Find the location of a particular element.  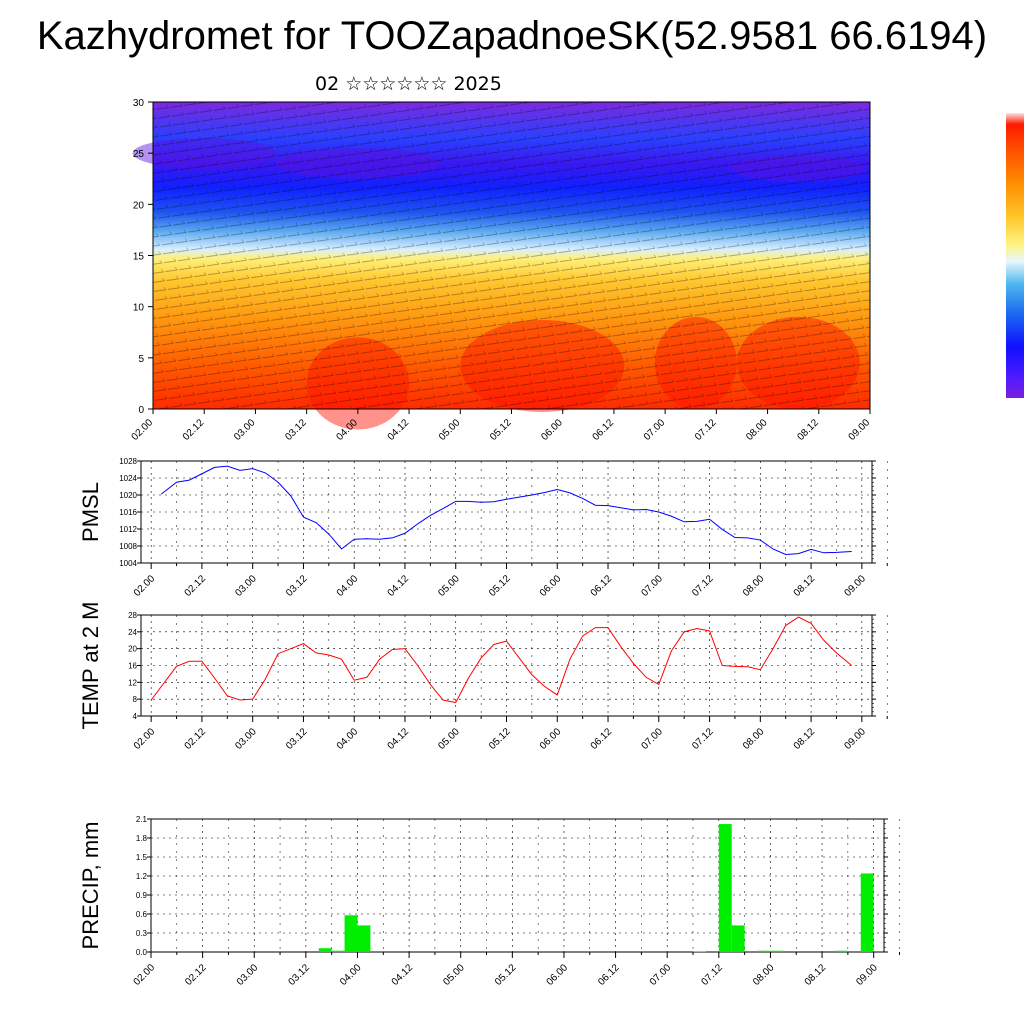

cross-section-y-tick-label: 5 is located at coordinates (141, 359).